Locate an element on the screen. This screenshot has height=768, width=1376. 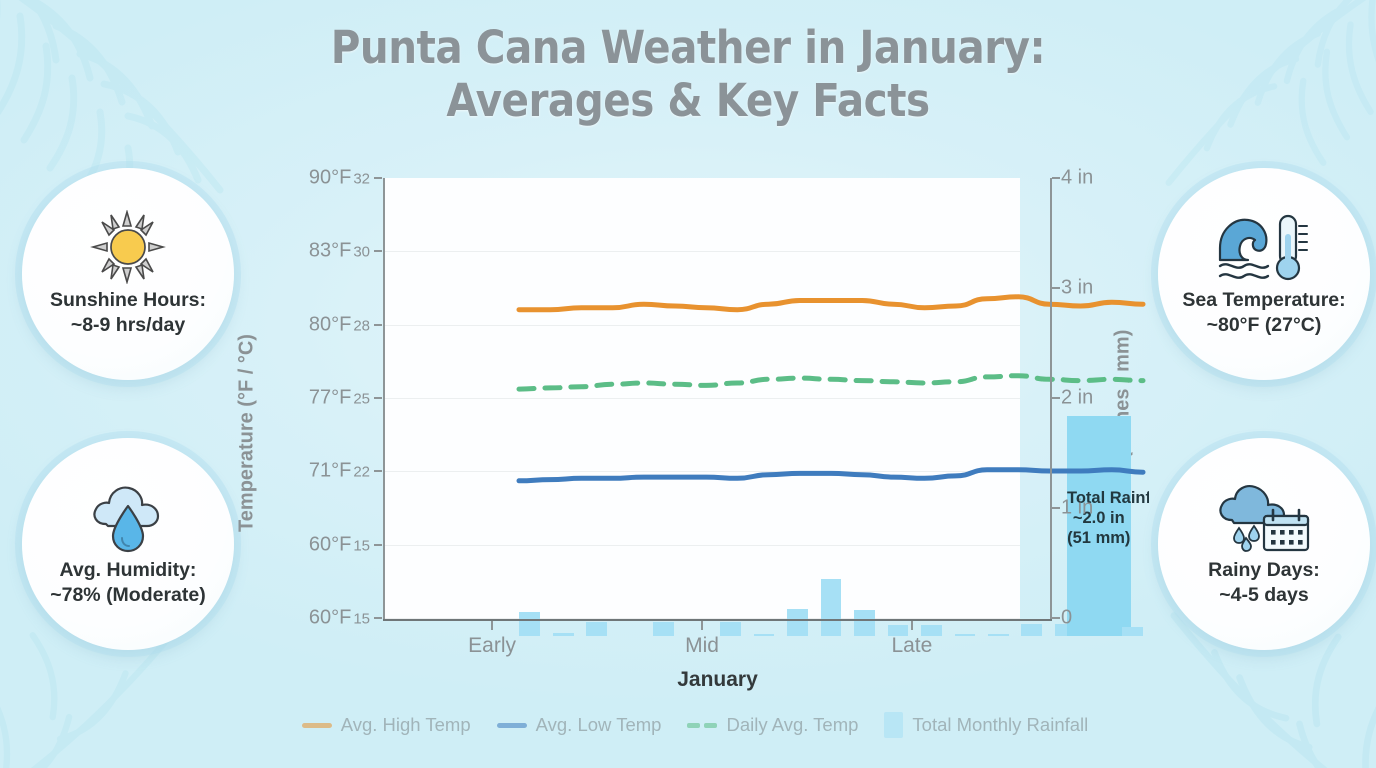
palm-leaf-watermark-bottom-right is located at coordinates (1236, 658).